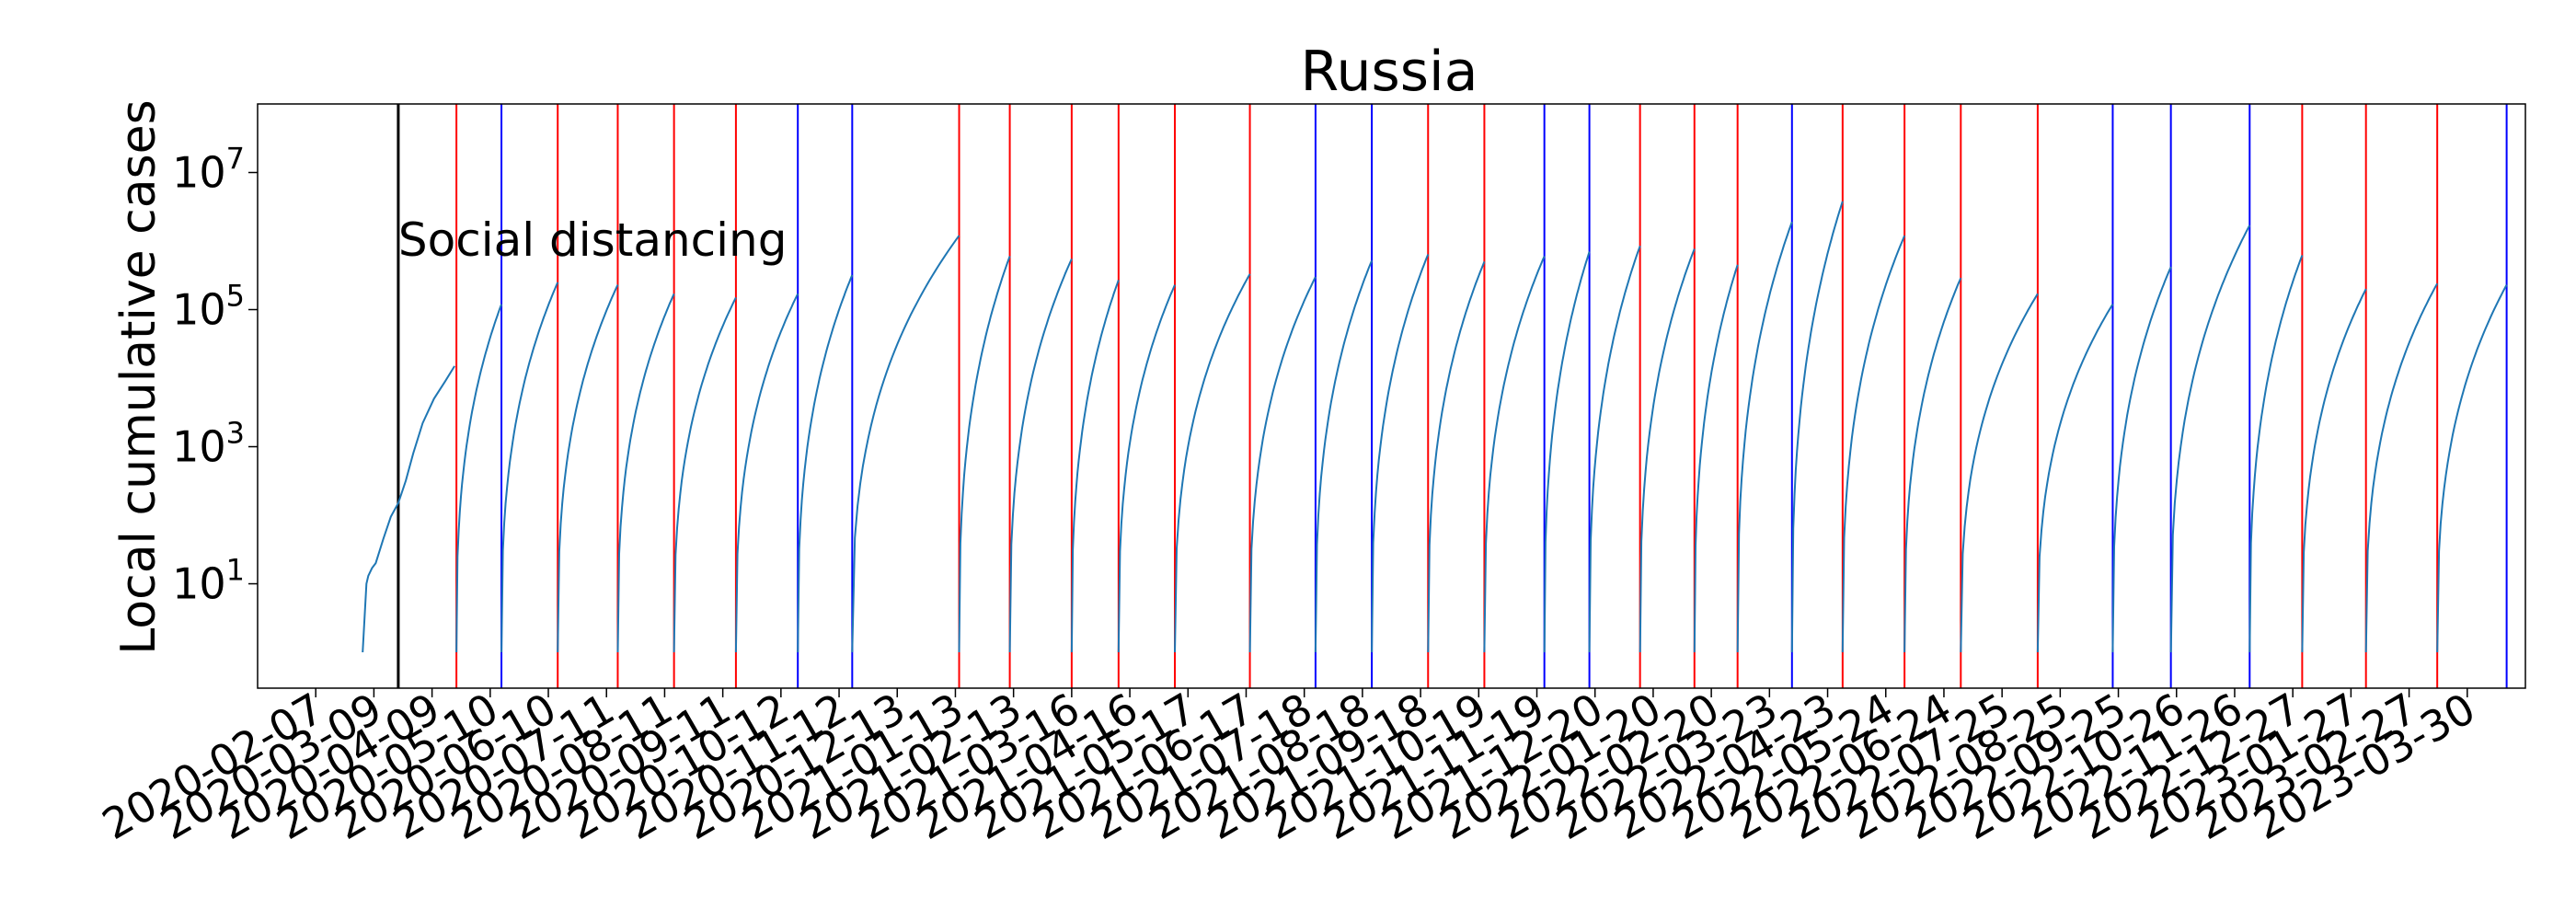  Describe the element at coordinates (208, 444) in the screenshot. I see `y-tick-label-2: 10³` at that location.